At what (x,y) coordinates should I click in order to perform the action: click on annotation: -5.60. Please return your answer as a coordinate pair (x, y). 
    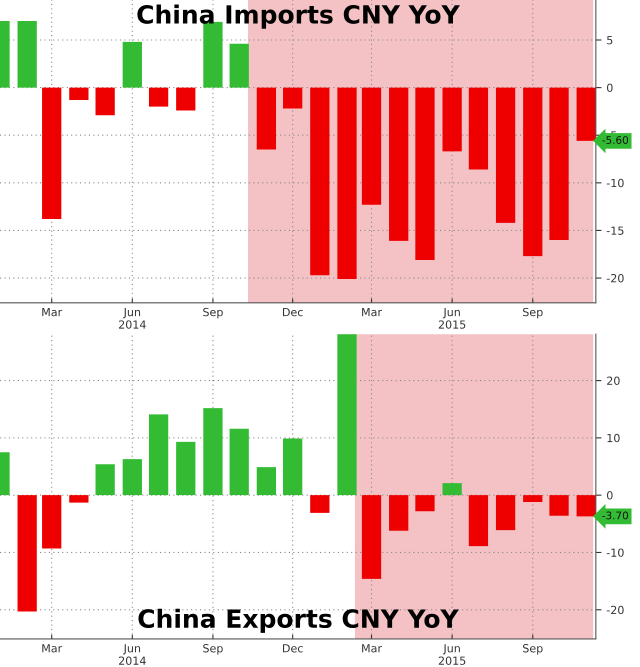
    Looking at the image, I should click on (615, 140).